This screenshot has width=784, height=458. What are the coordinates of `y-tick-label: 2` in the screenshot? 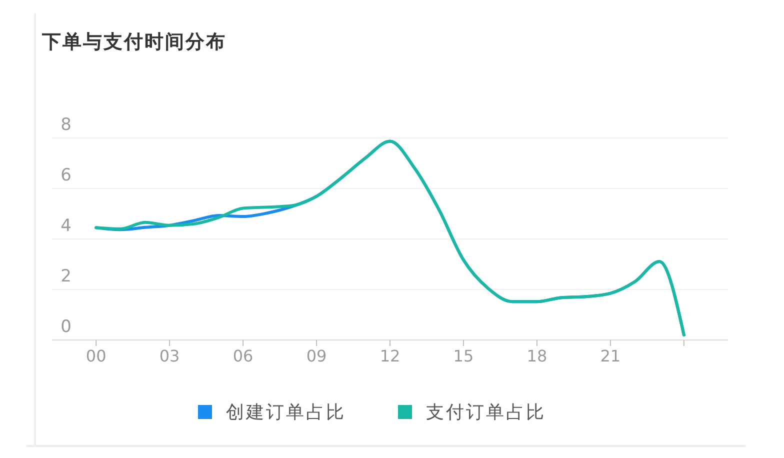 It's located at (66, 276).